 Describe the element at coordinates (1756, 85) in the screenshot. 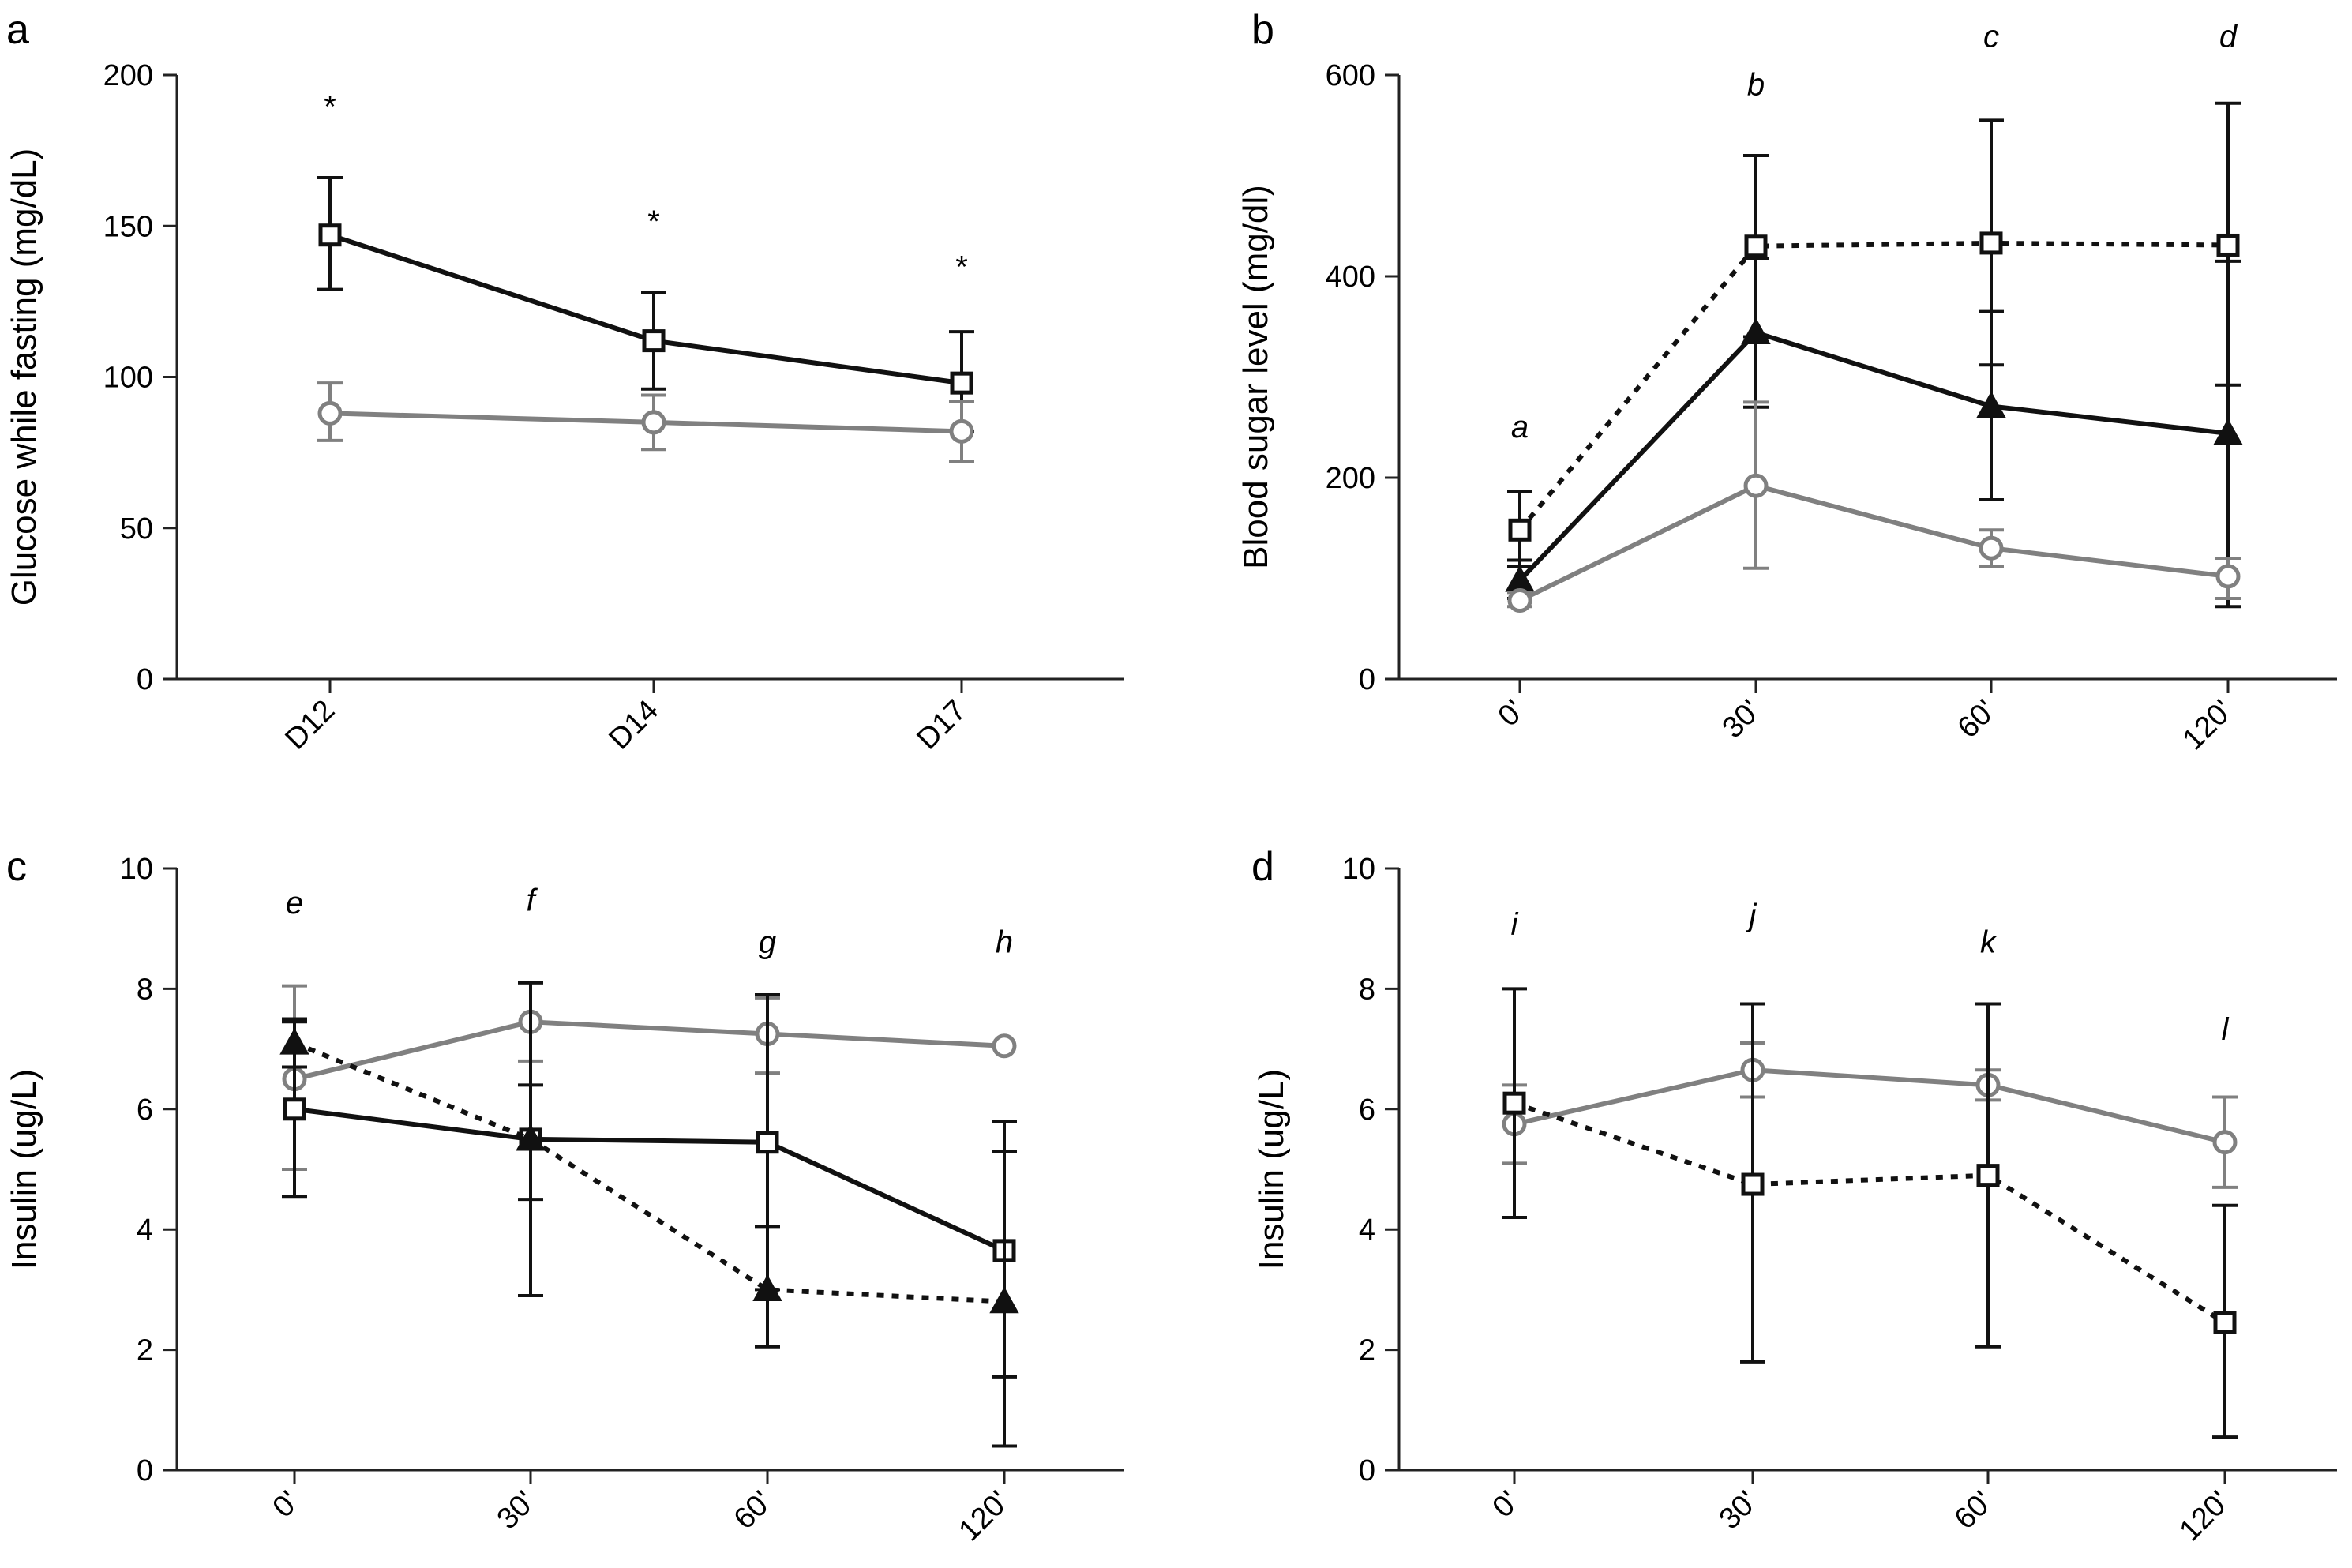

I see `annotation-label: b` at that location.